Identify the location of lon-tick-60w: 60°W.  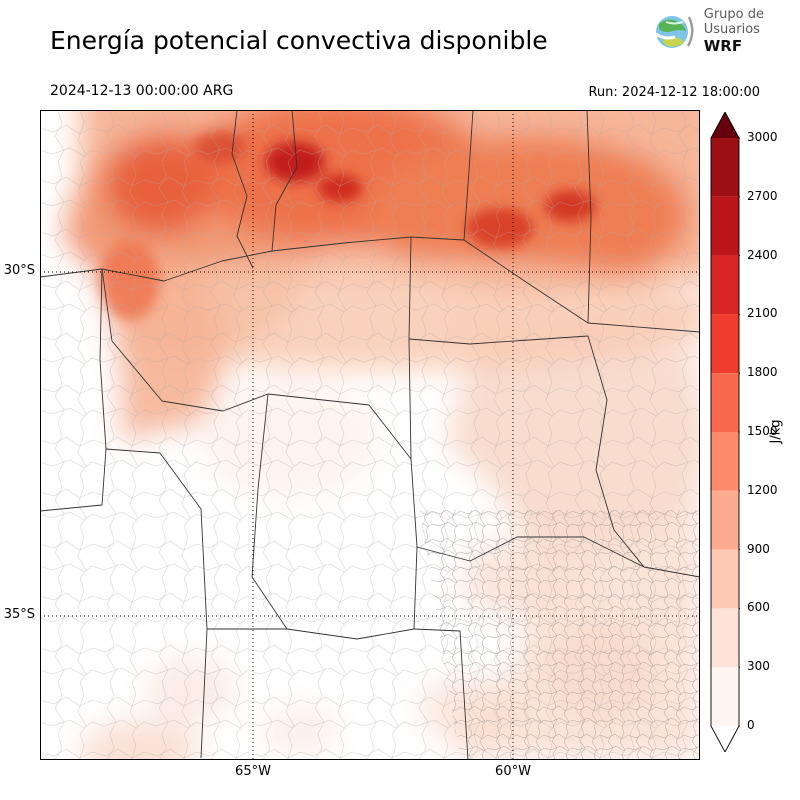
(513, 771).